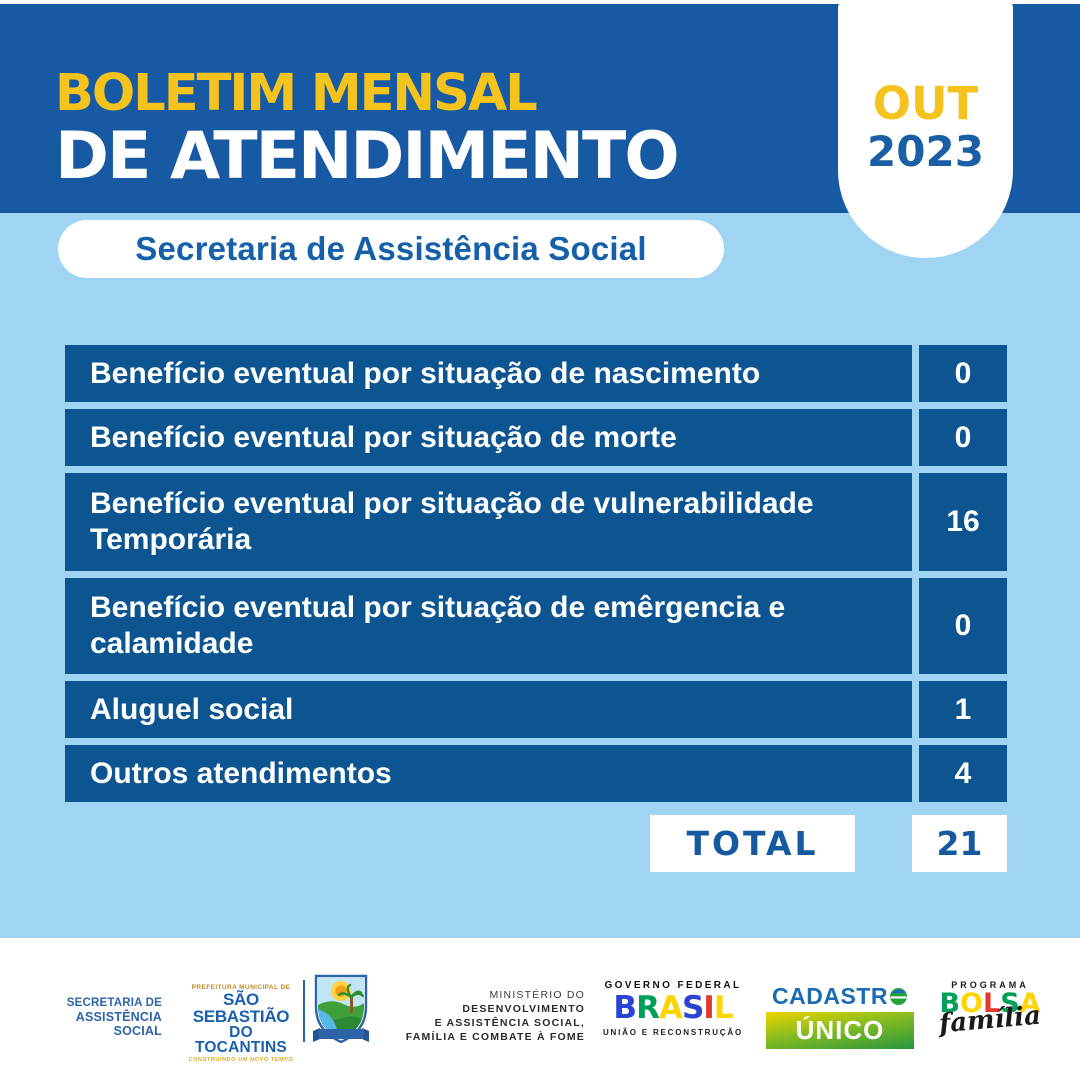 This screenshot has height=1080, width=1080. Describe the element at coordinates (709, 1008) in the screenshot. I see `brasil-letter: I` at that location.